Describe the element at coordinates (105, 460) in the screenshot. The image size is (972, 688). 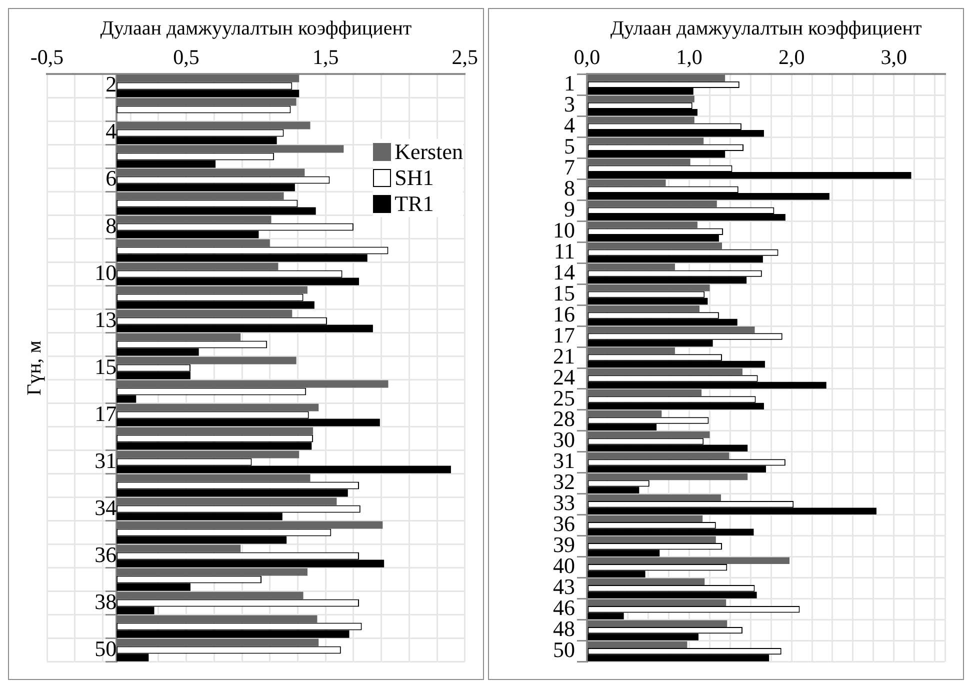
I see `y-tick-label: 31` at that location.